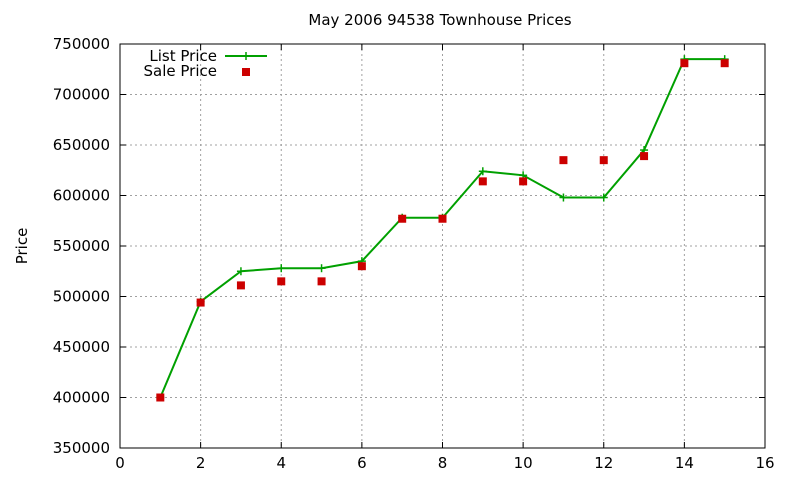 The height and width of the screenshot is (480, 800). Describe the element at coordinates (684, 463) in the screenshot. I see `x-tick-label: 14` at that location.